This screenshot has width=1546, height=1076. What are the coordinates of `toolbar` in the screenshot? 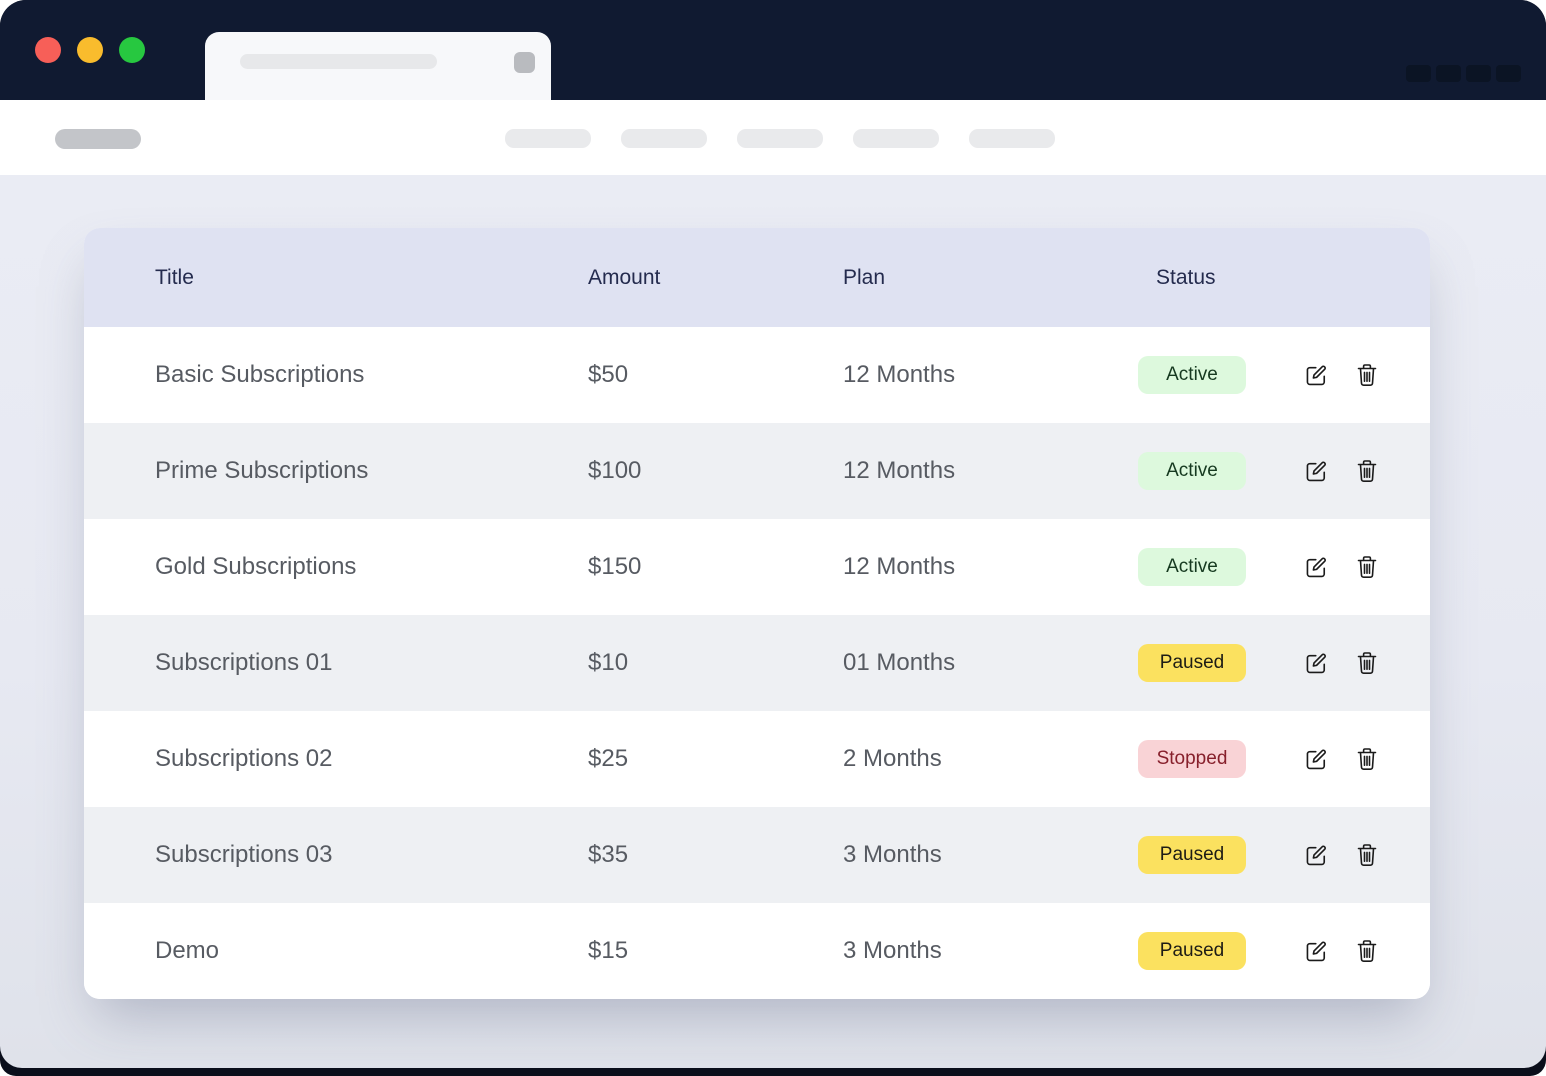 It's located at (773, 137).